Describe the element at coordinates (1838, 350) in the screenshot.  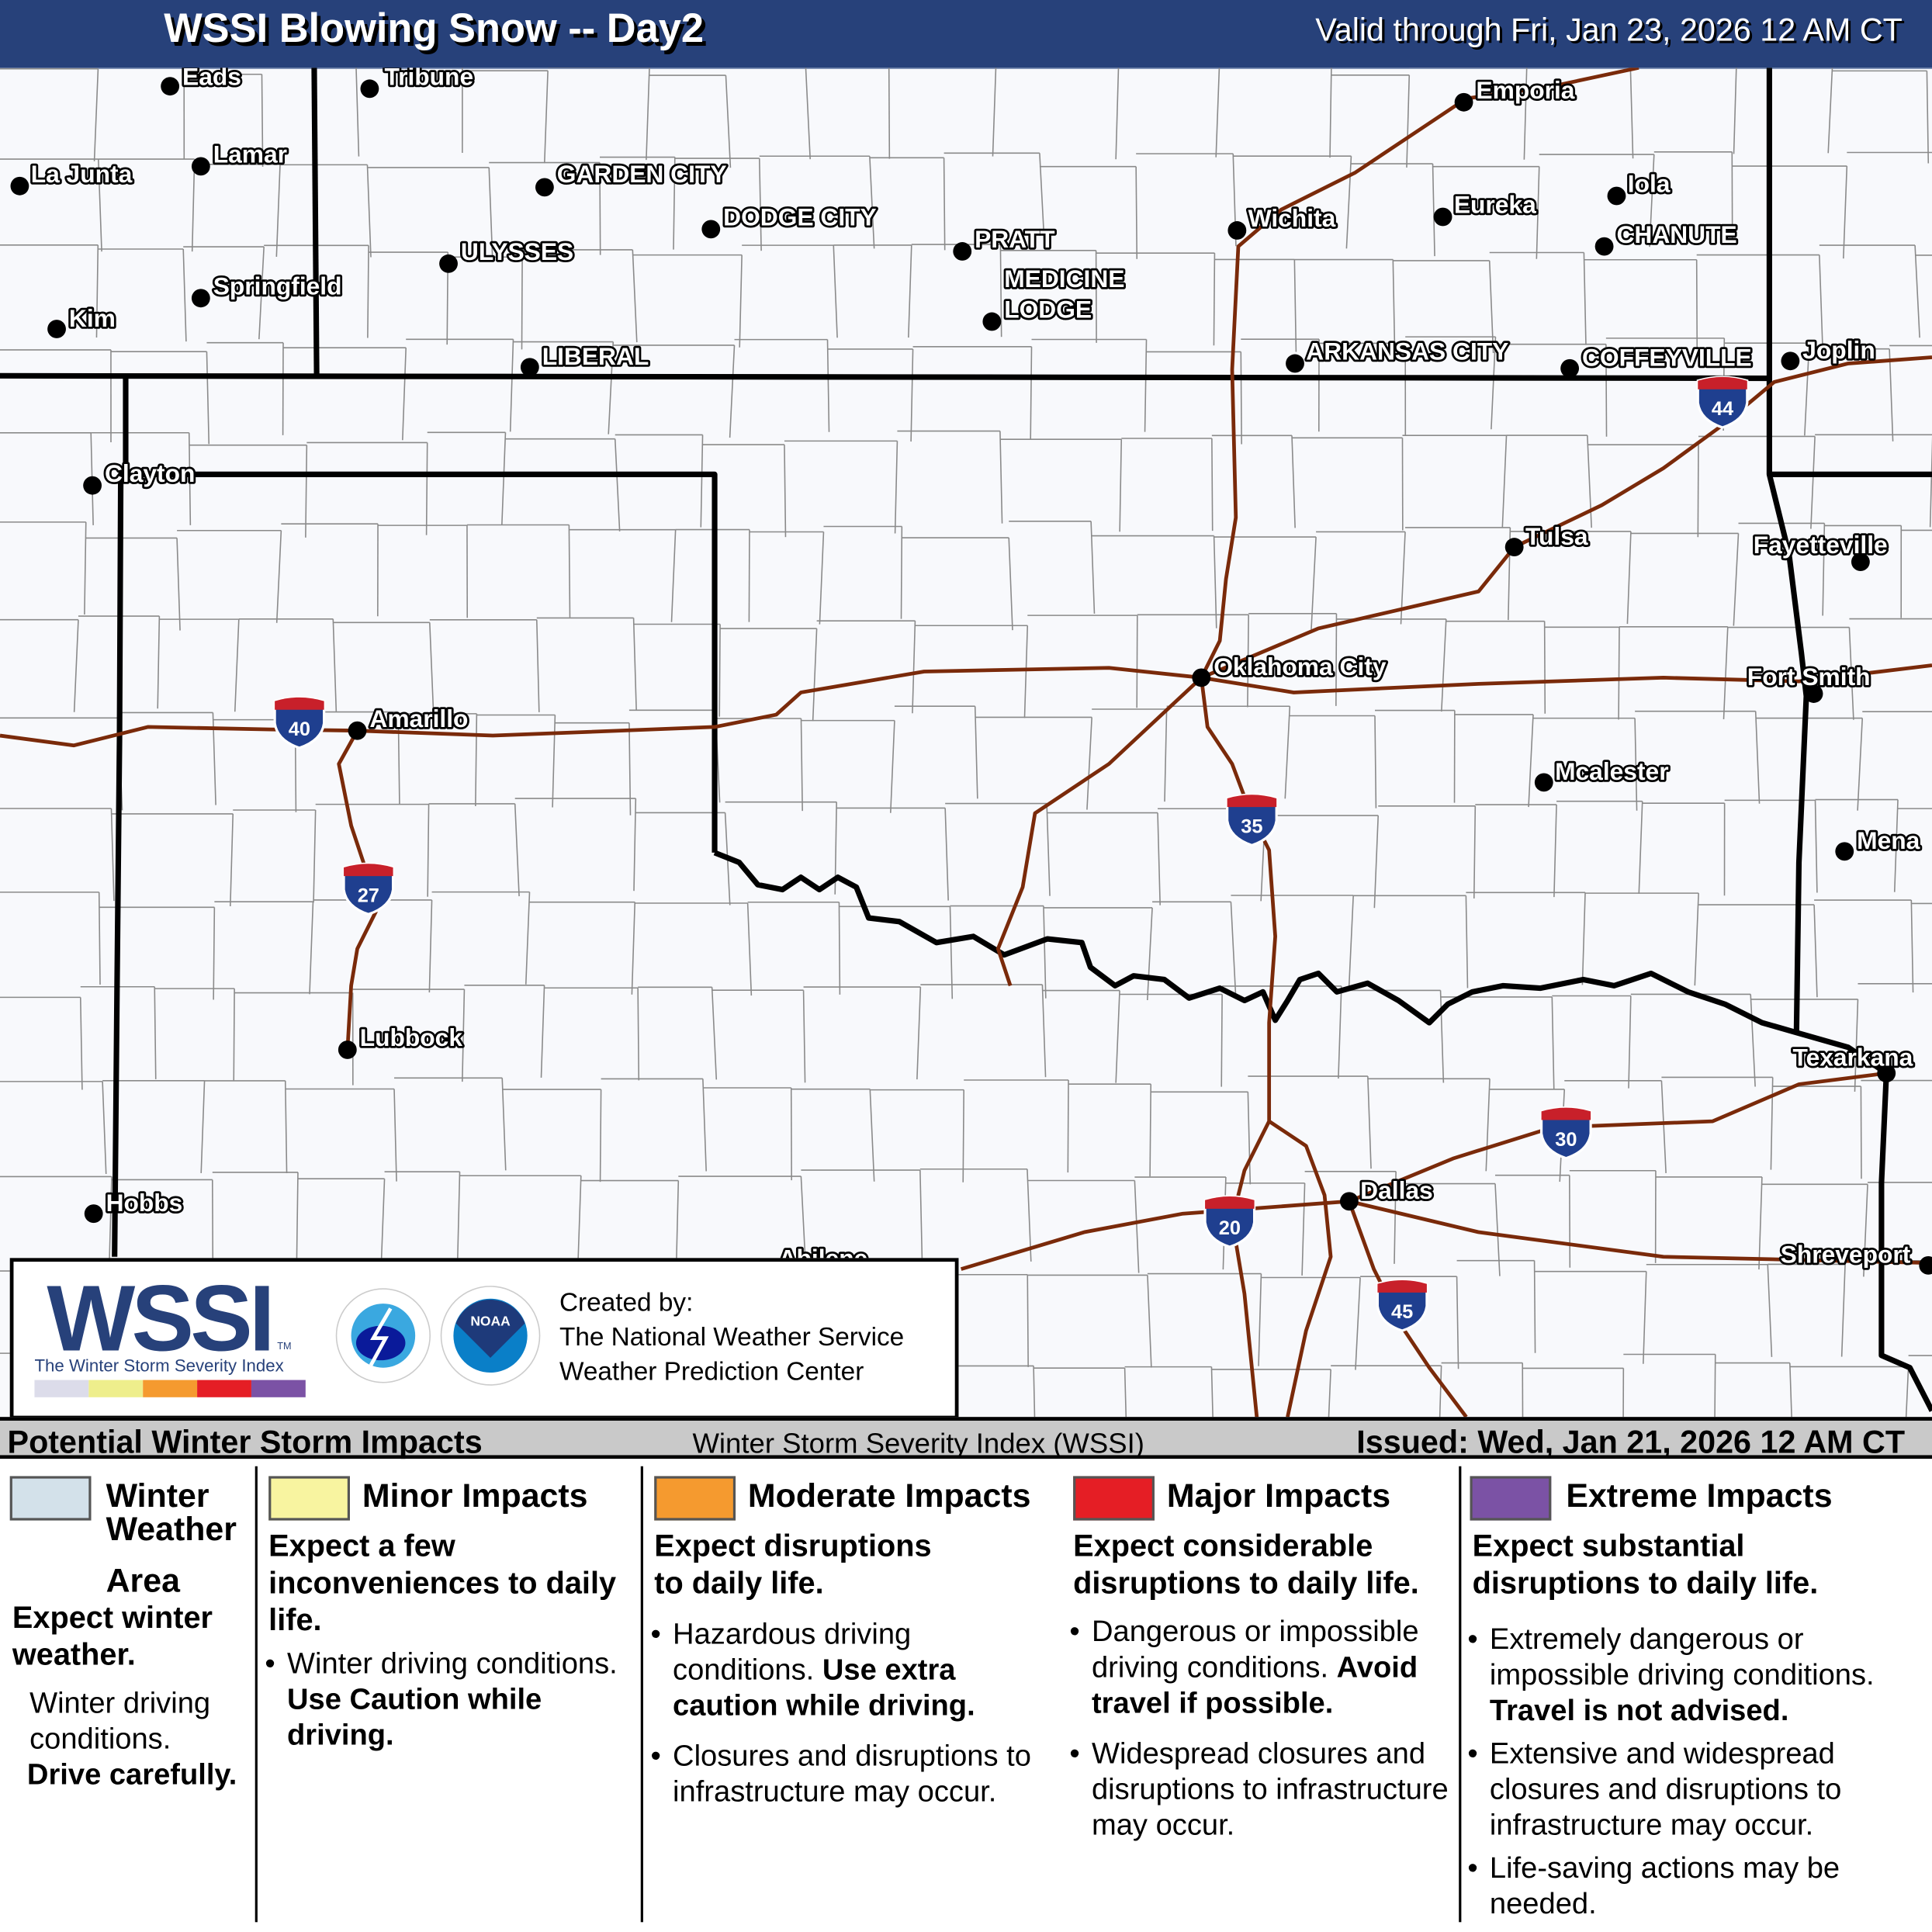
I see `city-label: Joplin` at that location.